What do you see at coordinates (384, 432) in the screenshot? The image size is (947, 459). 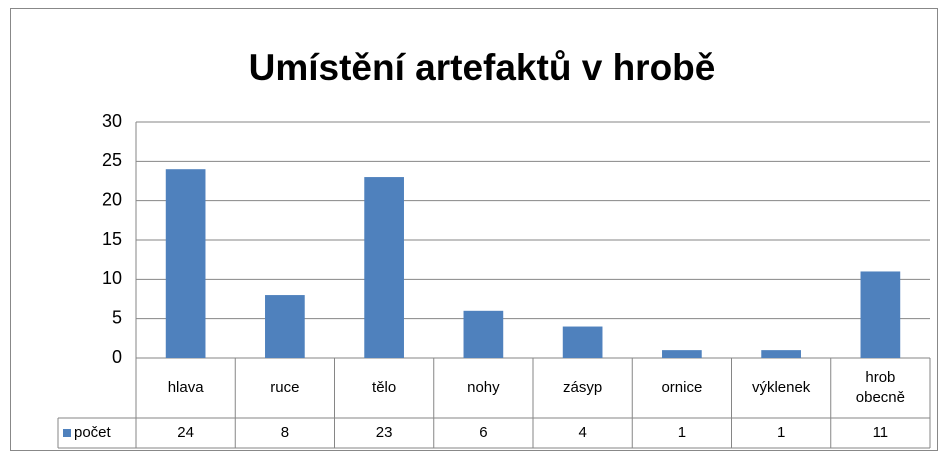 I see `table-value: 23` at bounding box center [384, 432].